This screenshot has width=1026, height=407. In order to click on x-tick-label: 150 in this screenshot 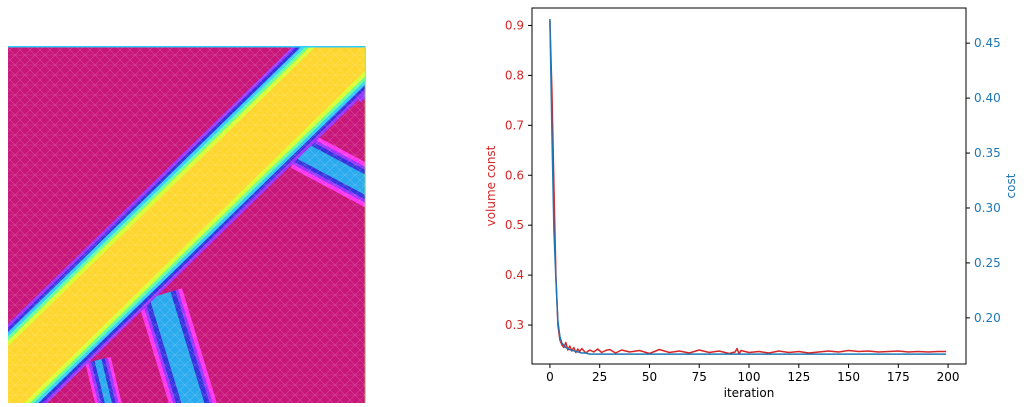, I will do `click(848, 377)`.